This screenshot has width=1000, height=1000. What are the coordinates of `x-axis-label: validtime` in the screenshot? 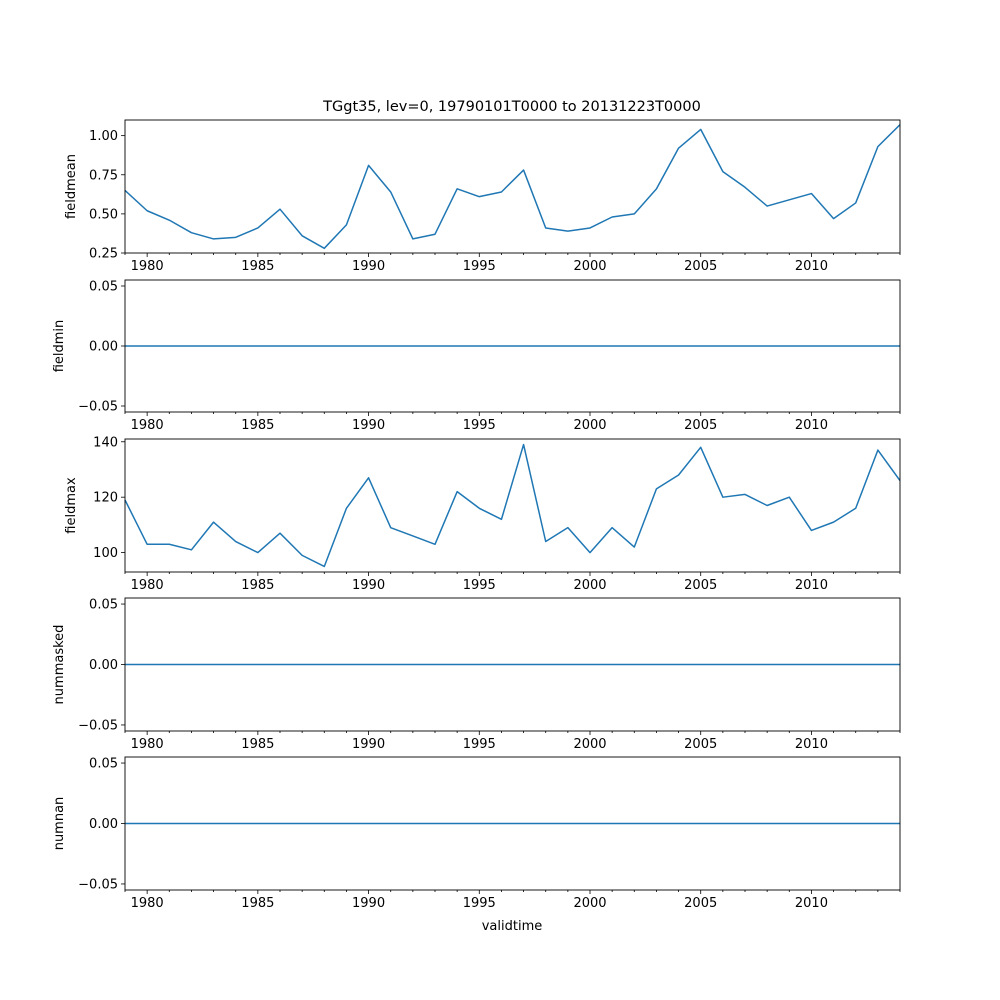 It's located at (512, 926).